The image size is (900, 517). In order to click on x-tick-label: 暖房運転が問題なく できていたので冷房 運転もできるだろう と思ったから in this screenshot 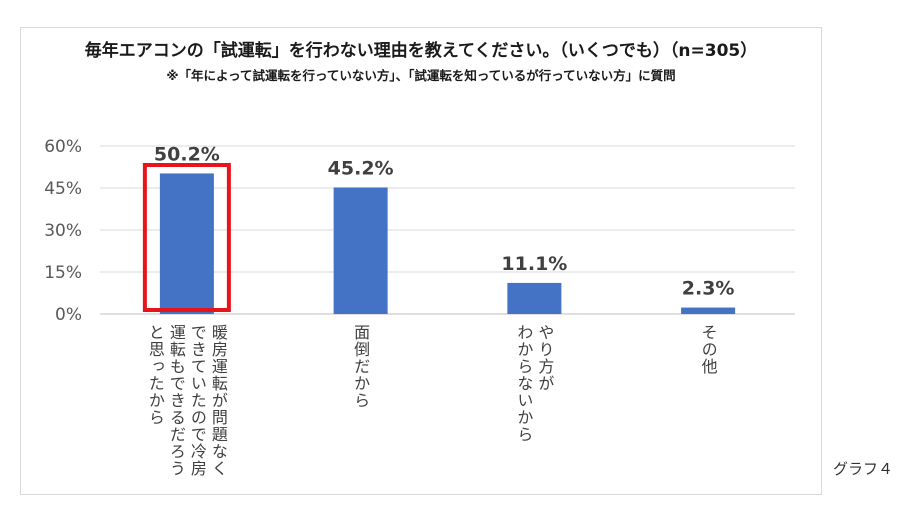, I will do `click(186, 400)`.